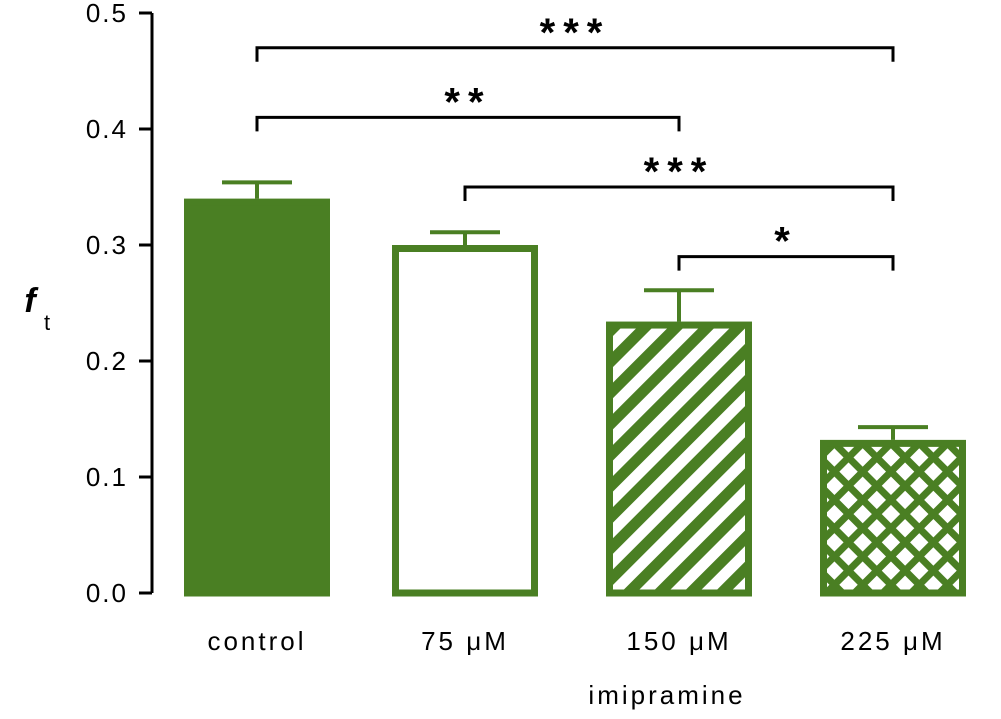  What do you see at coordinates (786, 242) in the screenshot?
I see `significance-label: *` at bounding box center [786, 242].